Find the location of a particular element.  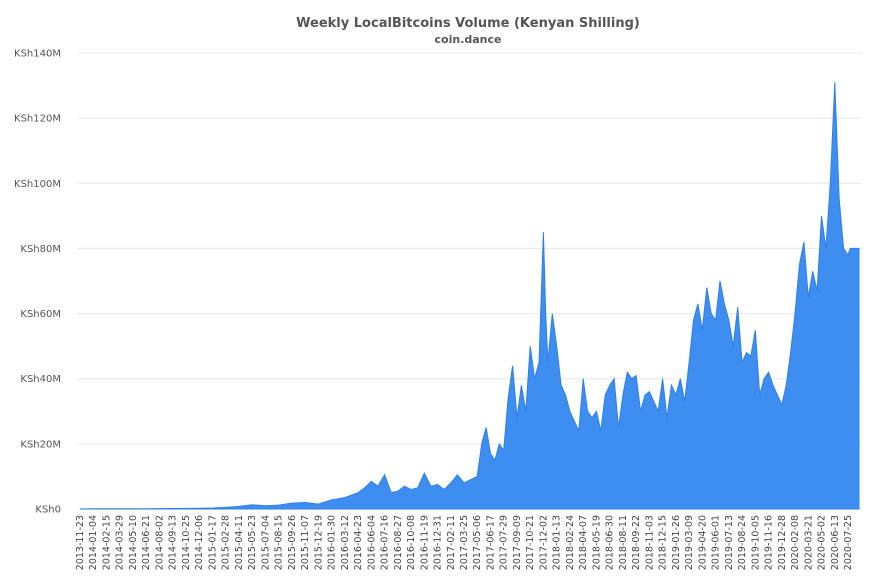

x-tick-label: 2019-08-24 is located at coordinates (742, 542).